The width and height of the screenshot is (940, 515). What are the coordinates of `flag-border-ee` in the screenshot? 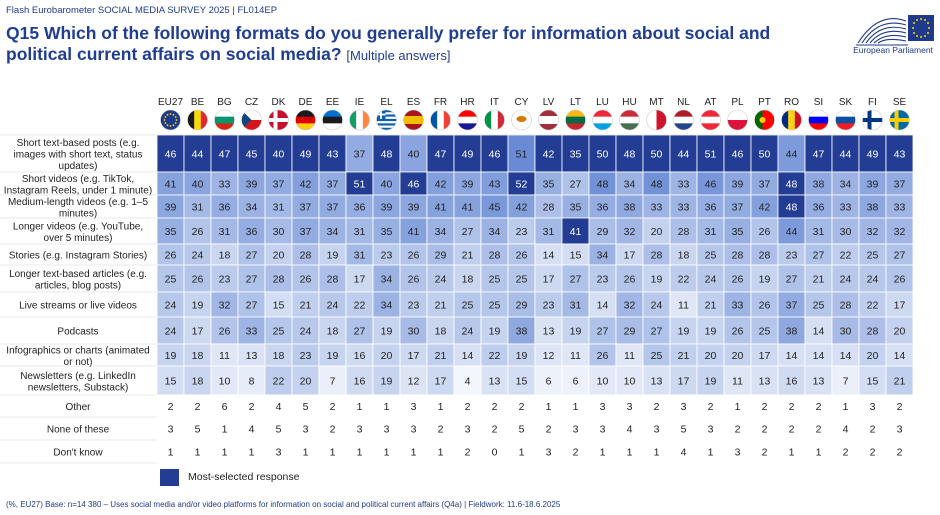 It's located at (332, 120).